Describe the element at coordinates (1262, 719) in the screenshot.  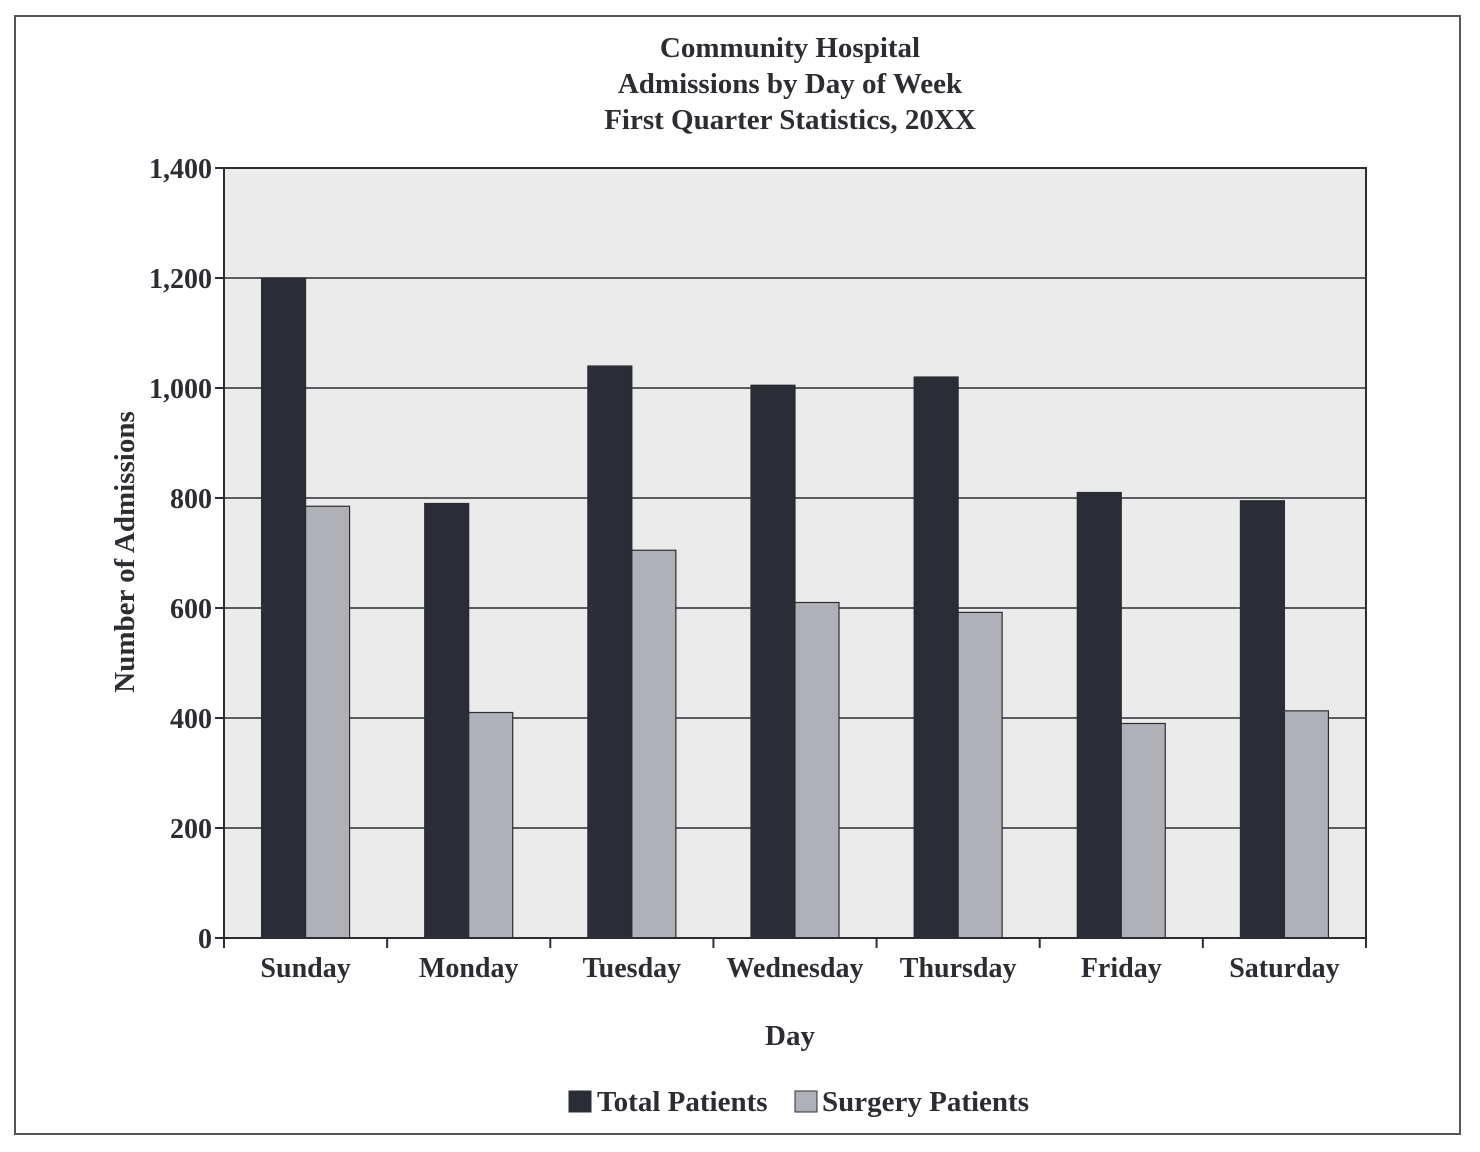
I see `bar-total-patients-saturday` at that location.